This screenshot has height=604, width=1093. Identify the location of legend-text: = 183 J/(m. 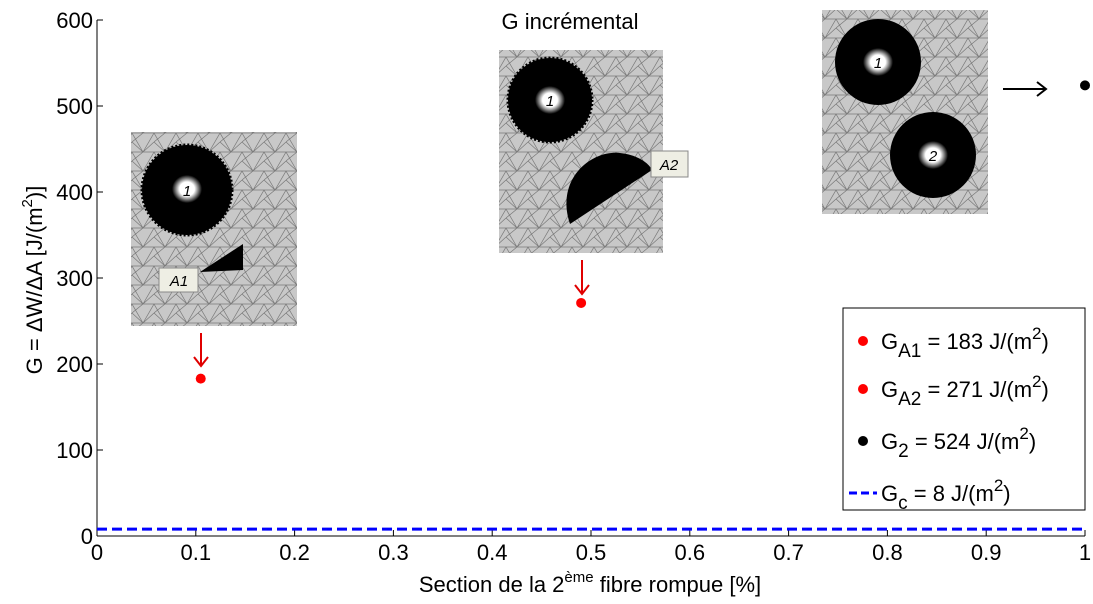
(976, 341).